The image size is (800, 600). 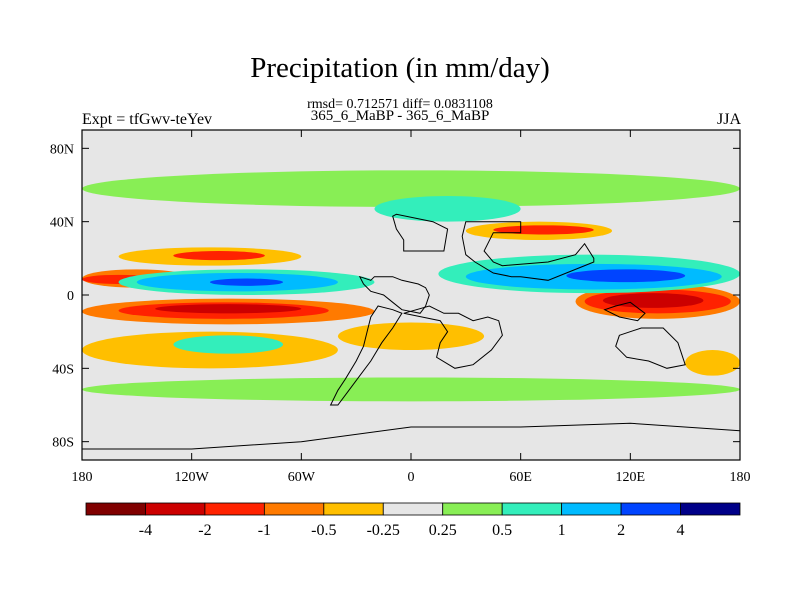 I want to click on x-tick-label: 60E, so click(x=520, y=477).